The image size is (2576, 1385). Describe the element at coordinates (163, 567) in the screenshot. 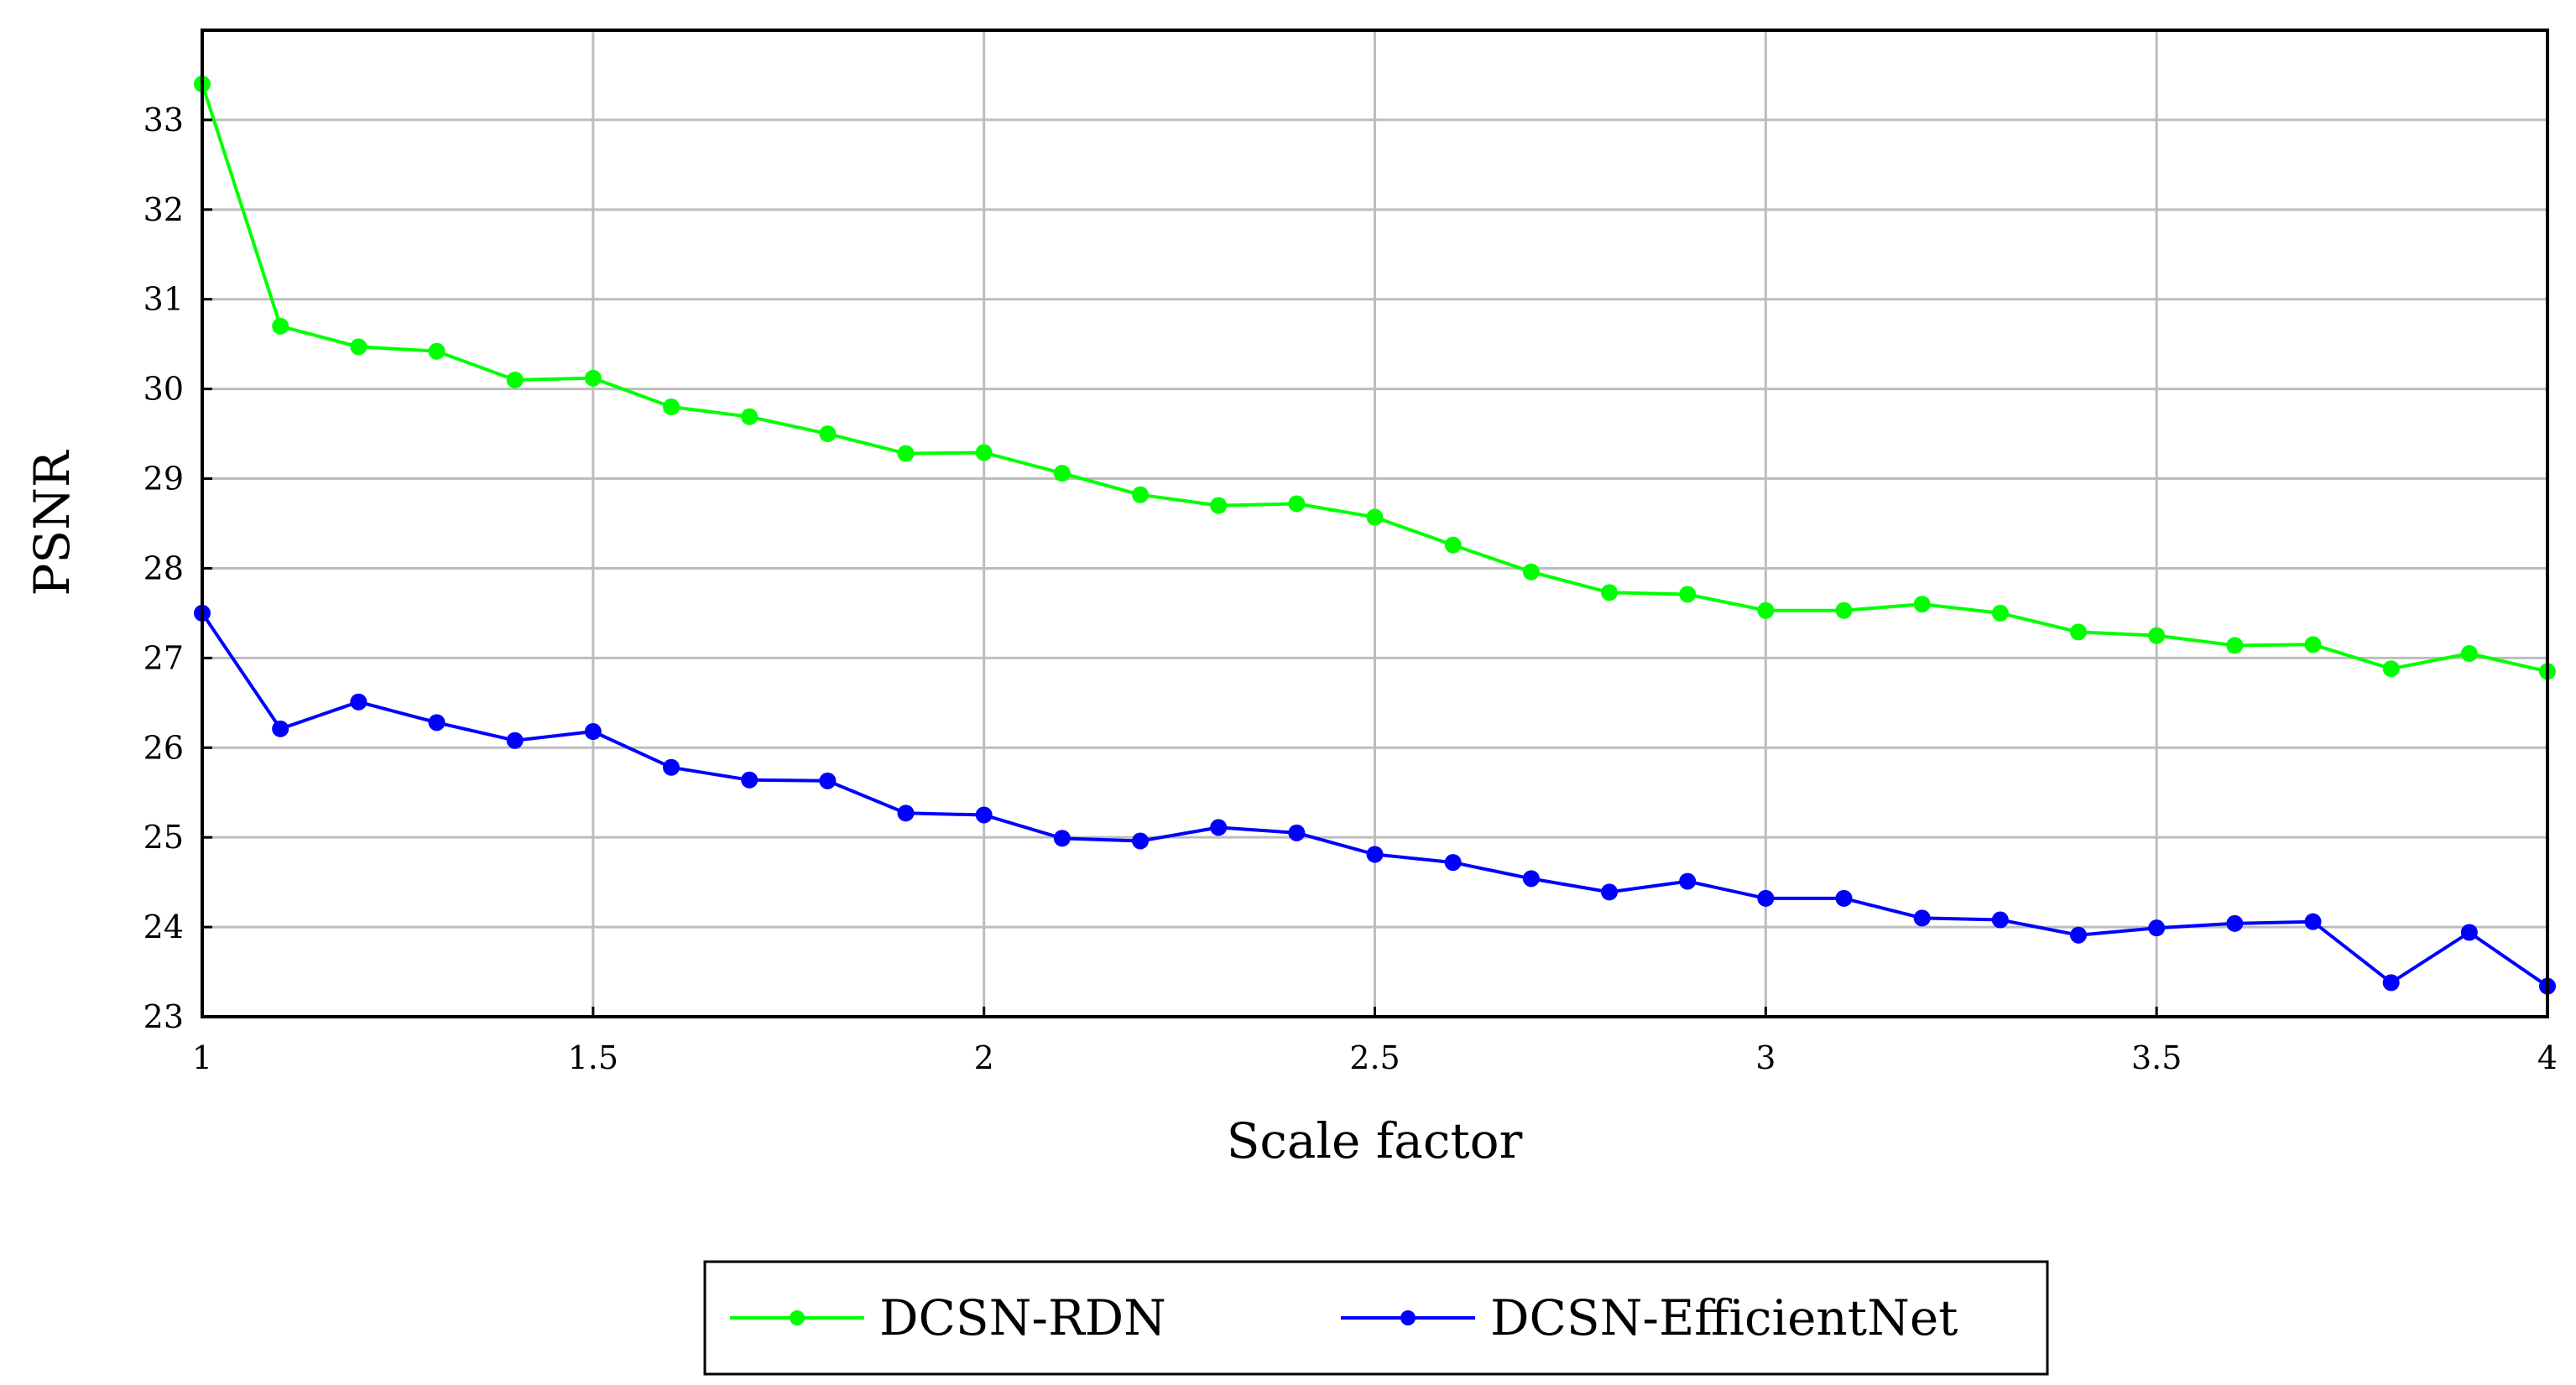

I see `y-tick-label: 28` at that location.